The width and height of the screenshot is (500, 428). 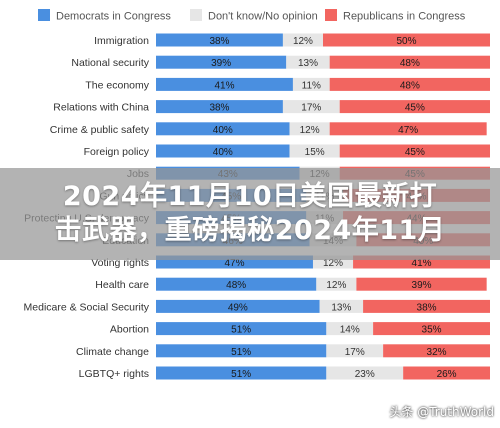 I want to click on value-label: 49%, so click(x=238, y=307).